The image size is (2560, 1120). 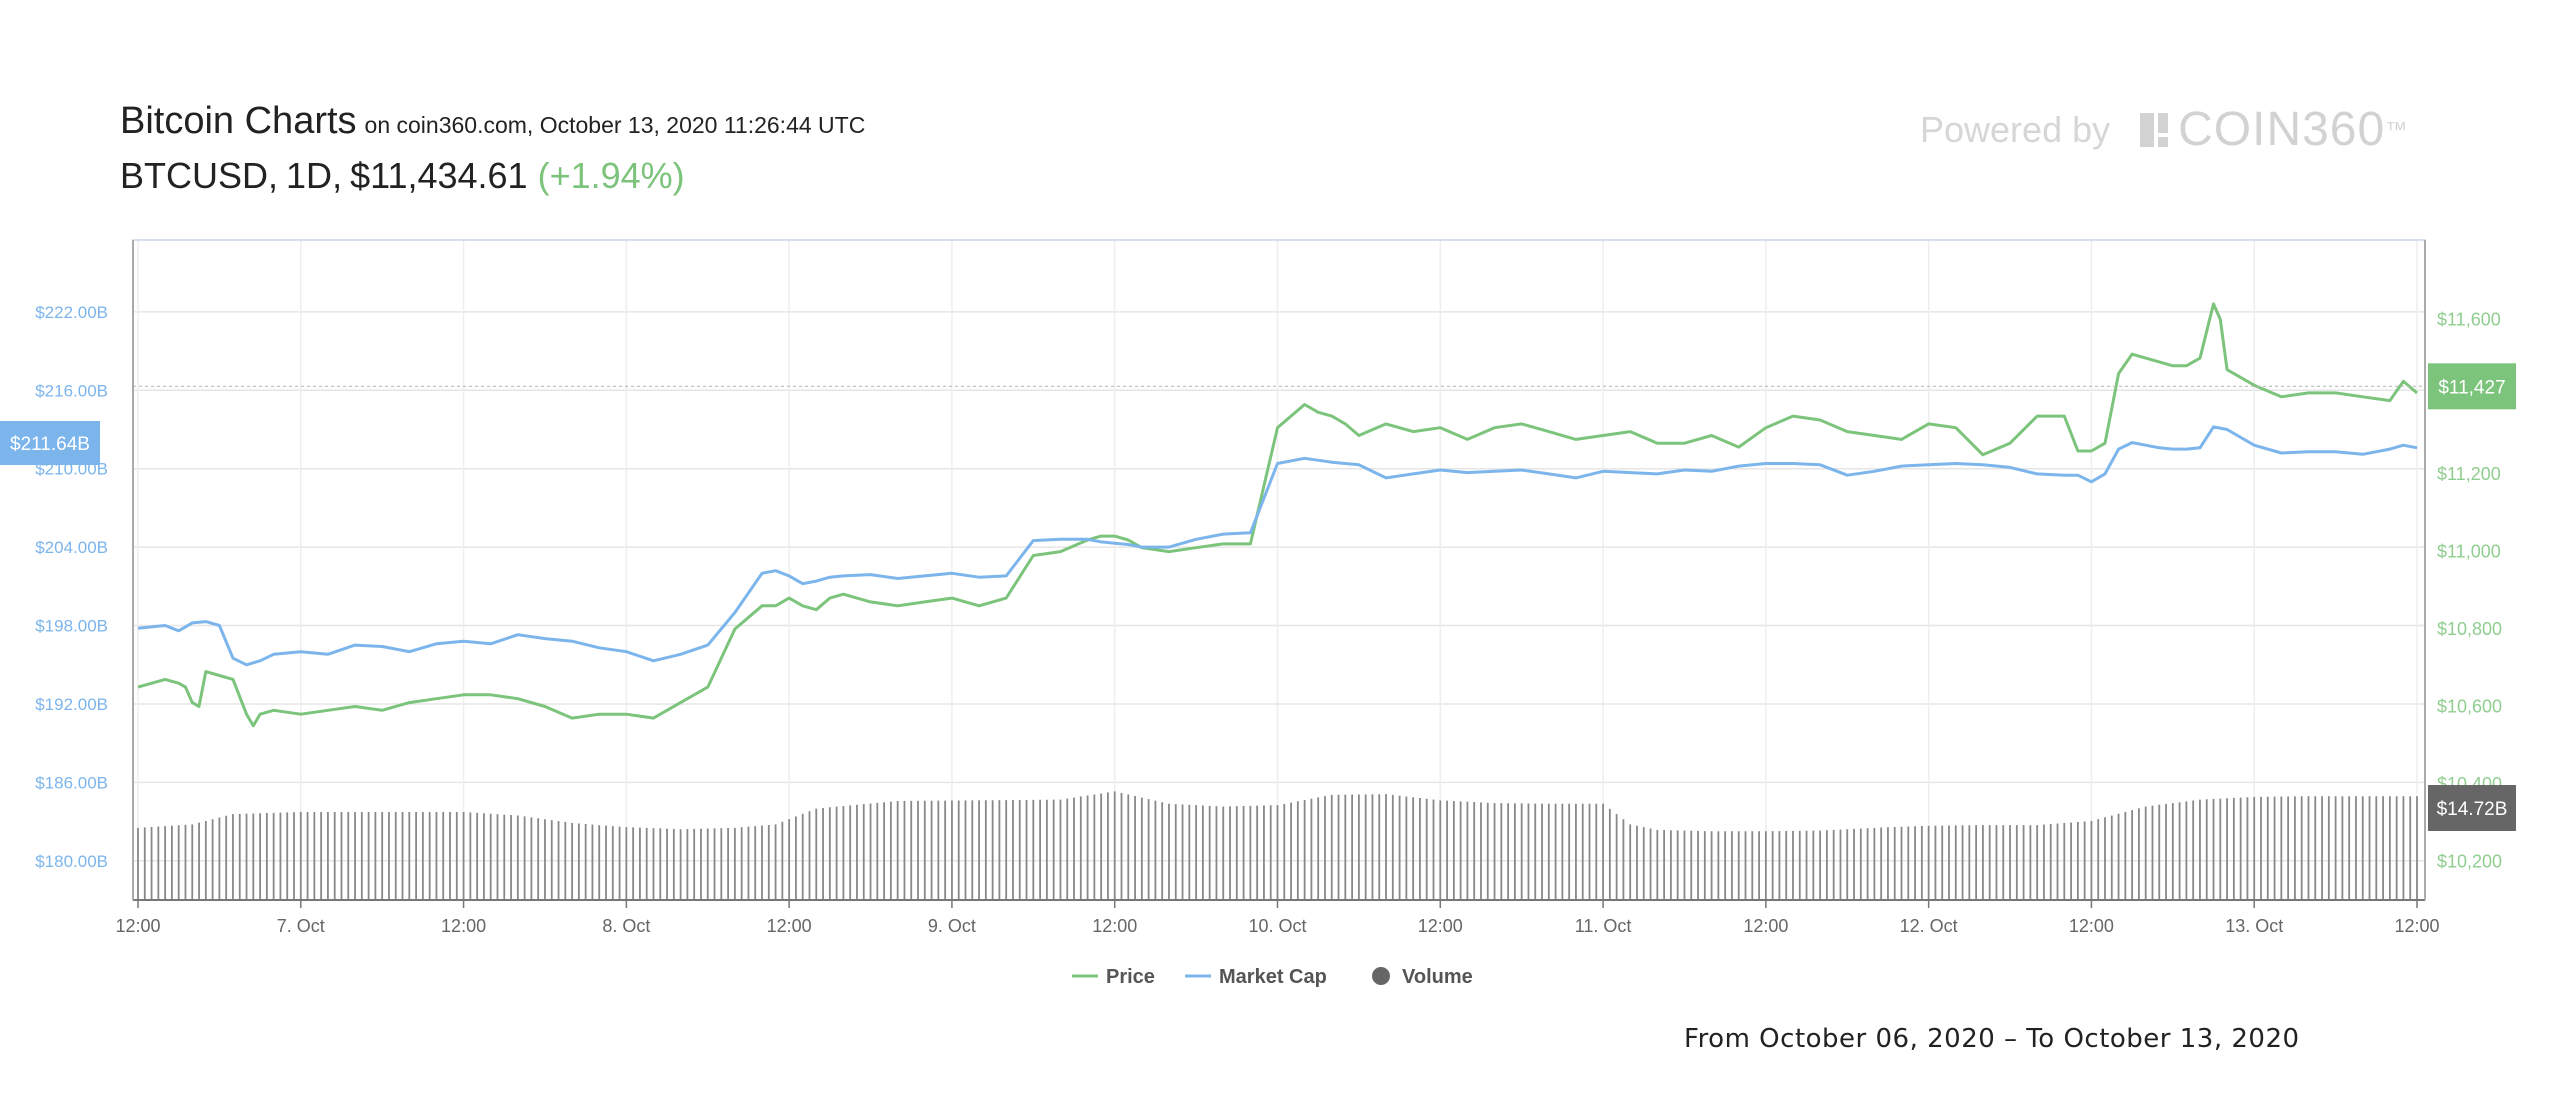 I want to click on coin360-logo-icon, so click(x=2154, y=129).